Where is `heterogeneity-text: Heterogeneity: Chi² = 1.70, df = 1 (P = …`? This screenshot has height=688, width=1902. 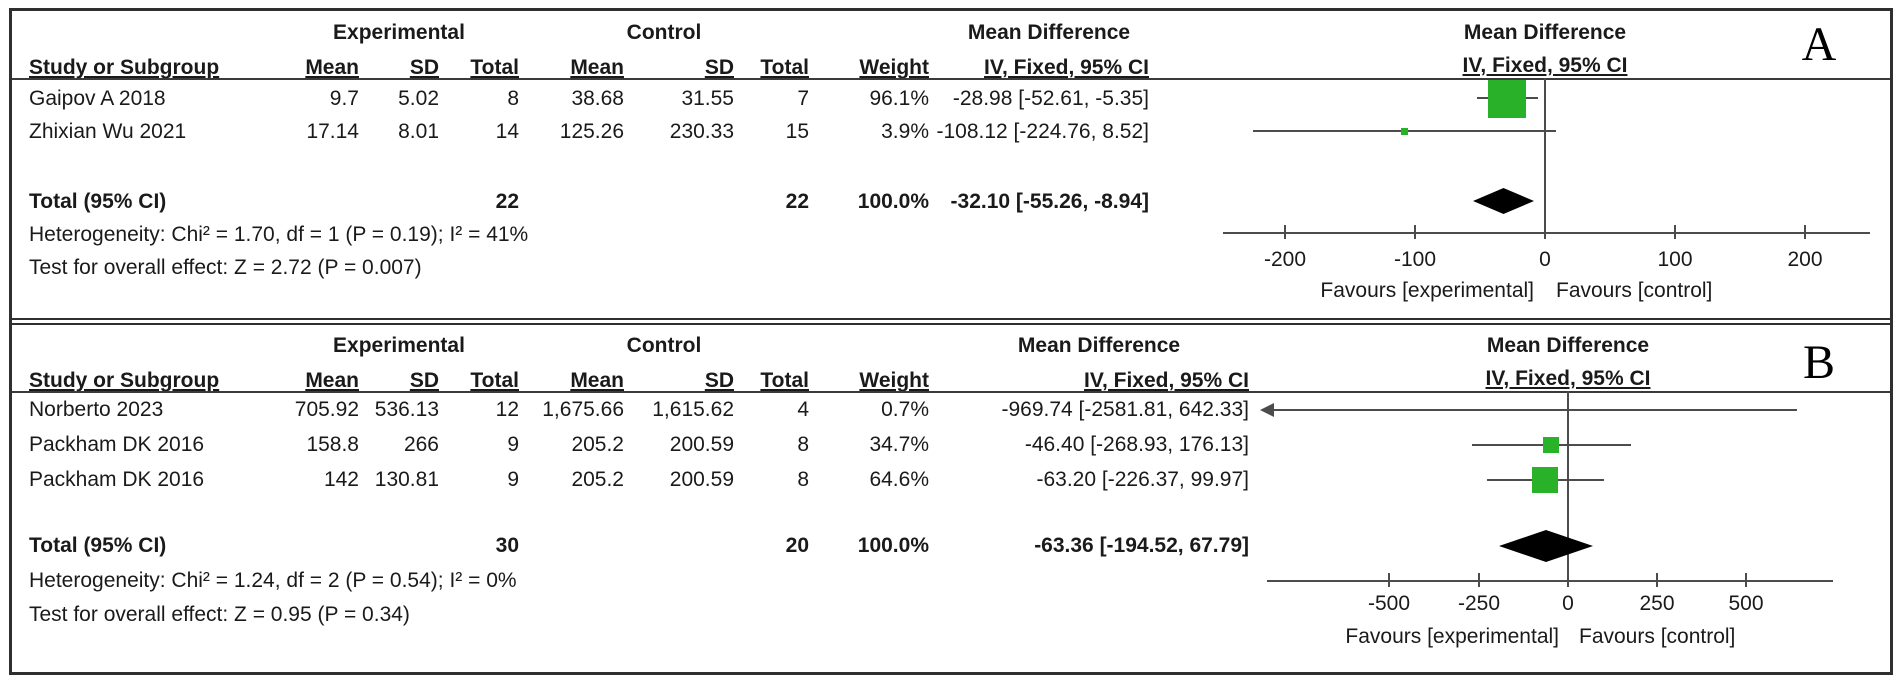
heterogeneity-text: Heterogeneity: Chi² = 1.70, df = 1 (P = … is located at coordinates (279, 234).